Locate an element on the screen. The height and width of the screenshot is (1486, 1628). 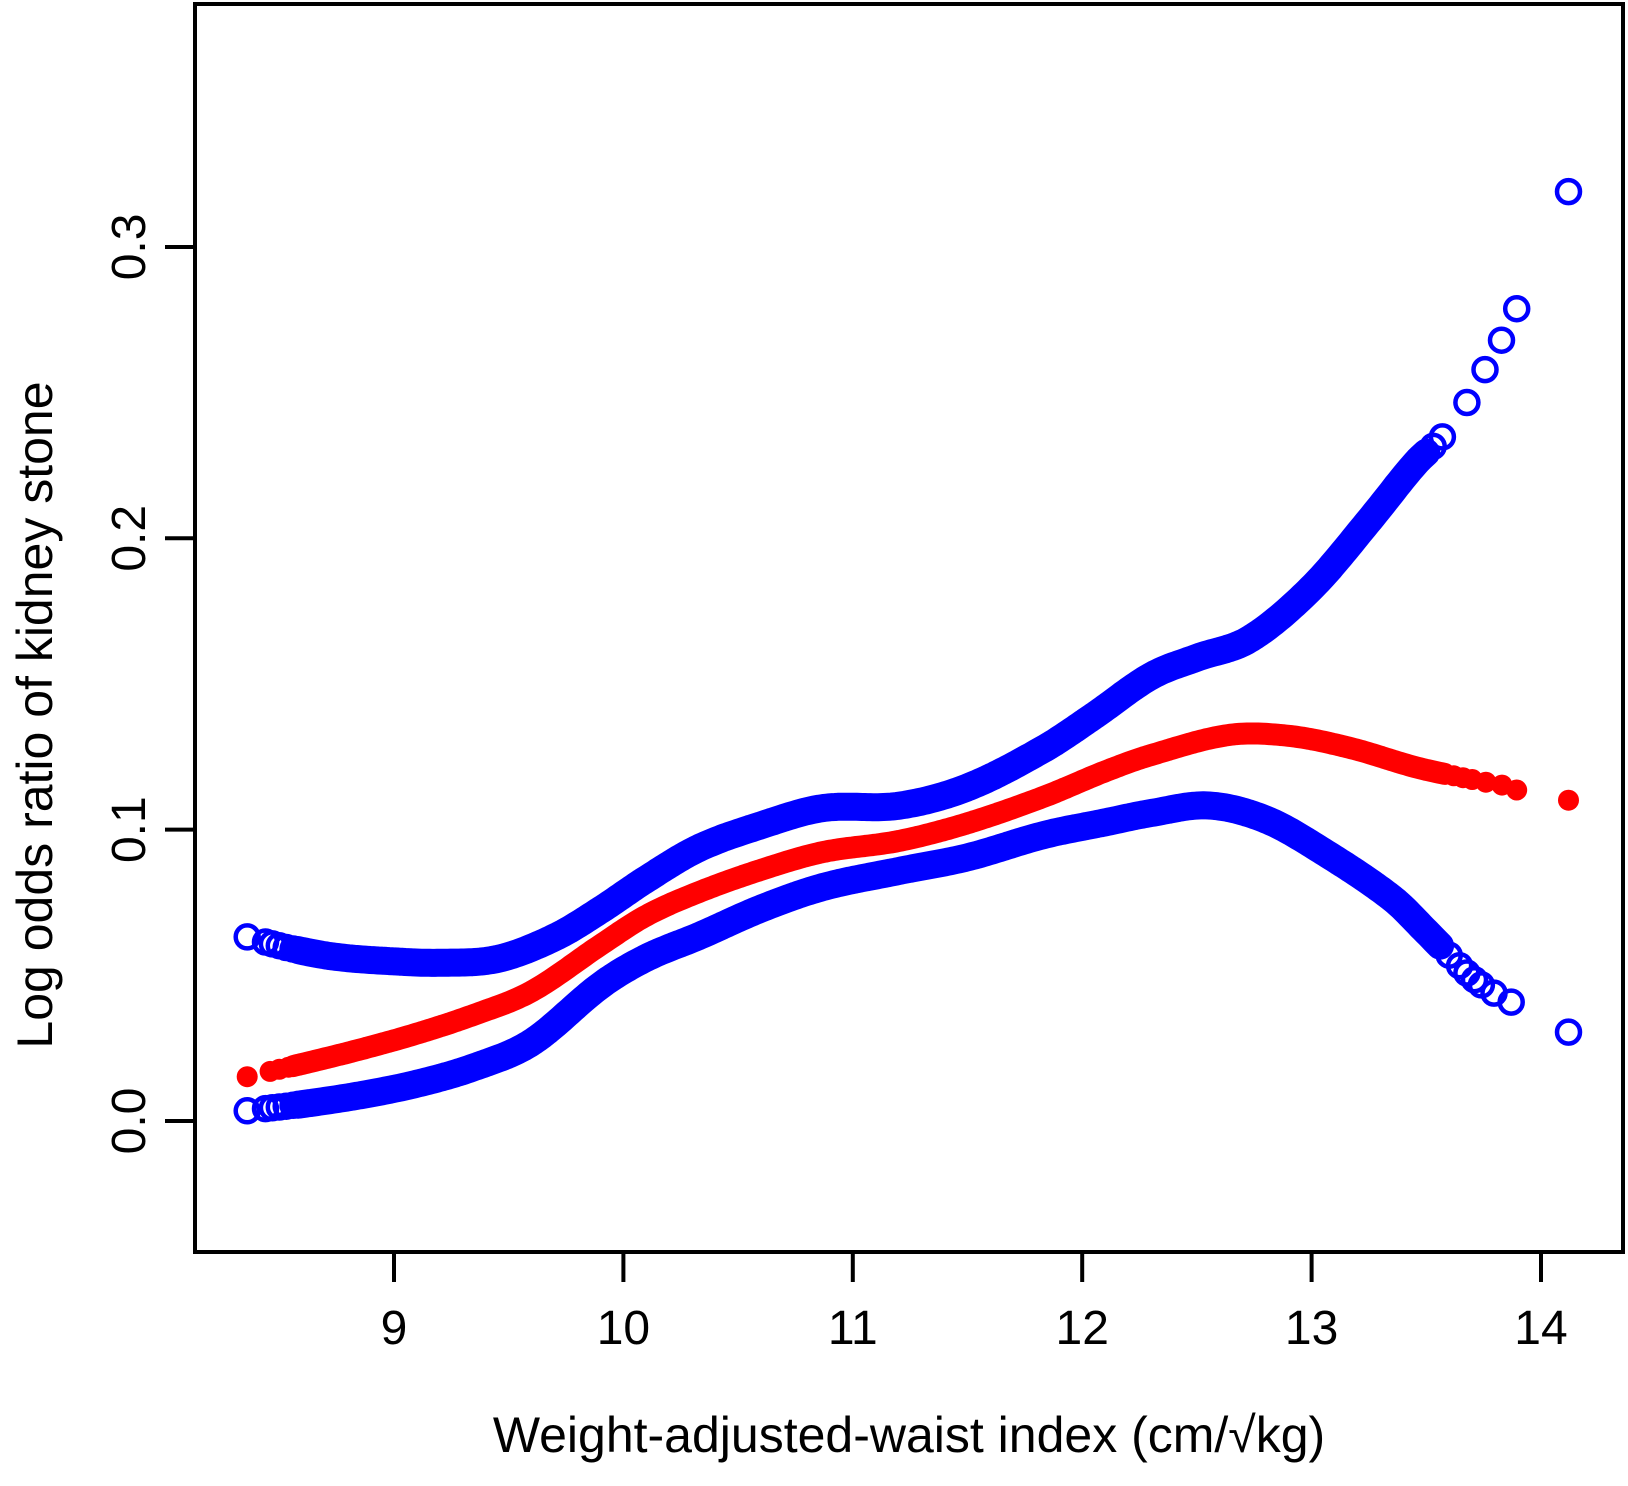
y-tick-label: 0.3 is located at coordinates (129, 247).